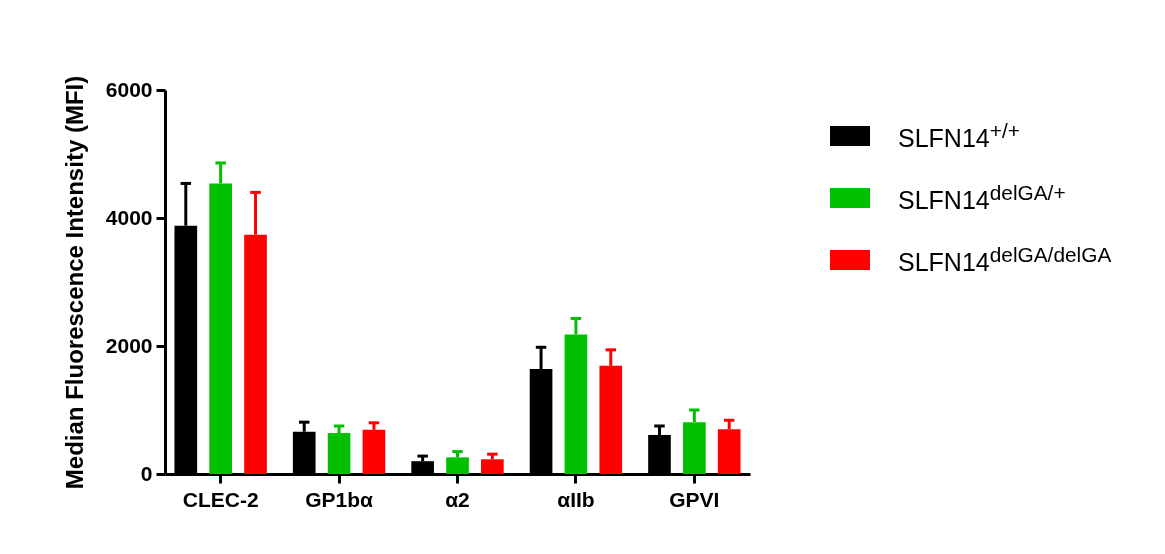 The image size is (1165, 554). I want to click on y-tick-label: 6000, so click(129, 89).